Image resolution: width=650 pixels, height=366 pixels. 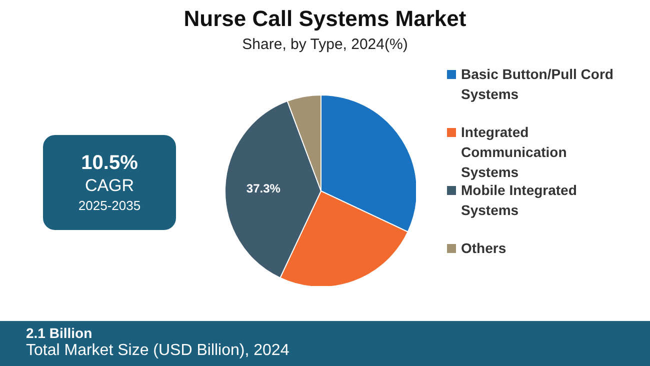 What do you see at coordinates (263, 189) in the screenshot?
I see `data-label: 37.3%` at bounding box center [263, 189].